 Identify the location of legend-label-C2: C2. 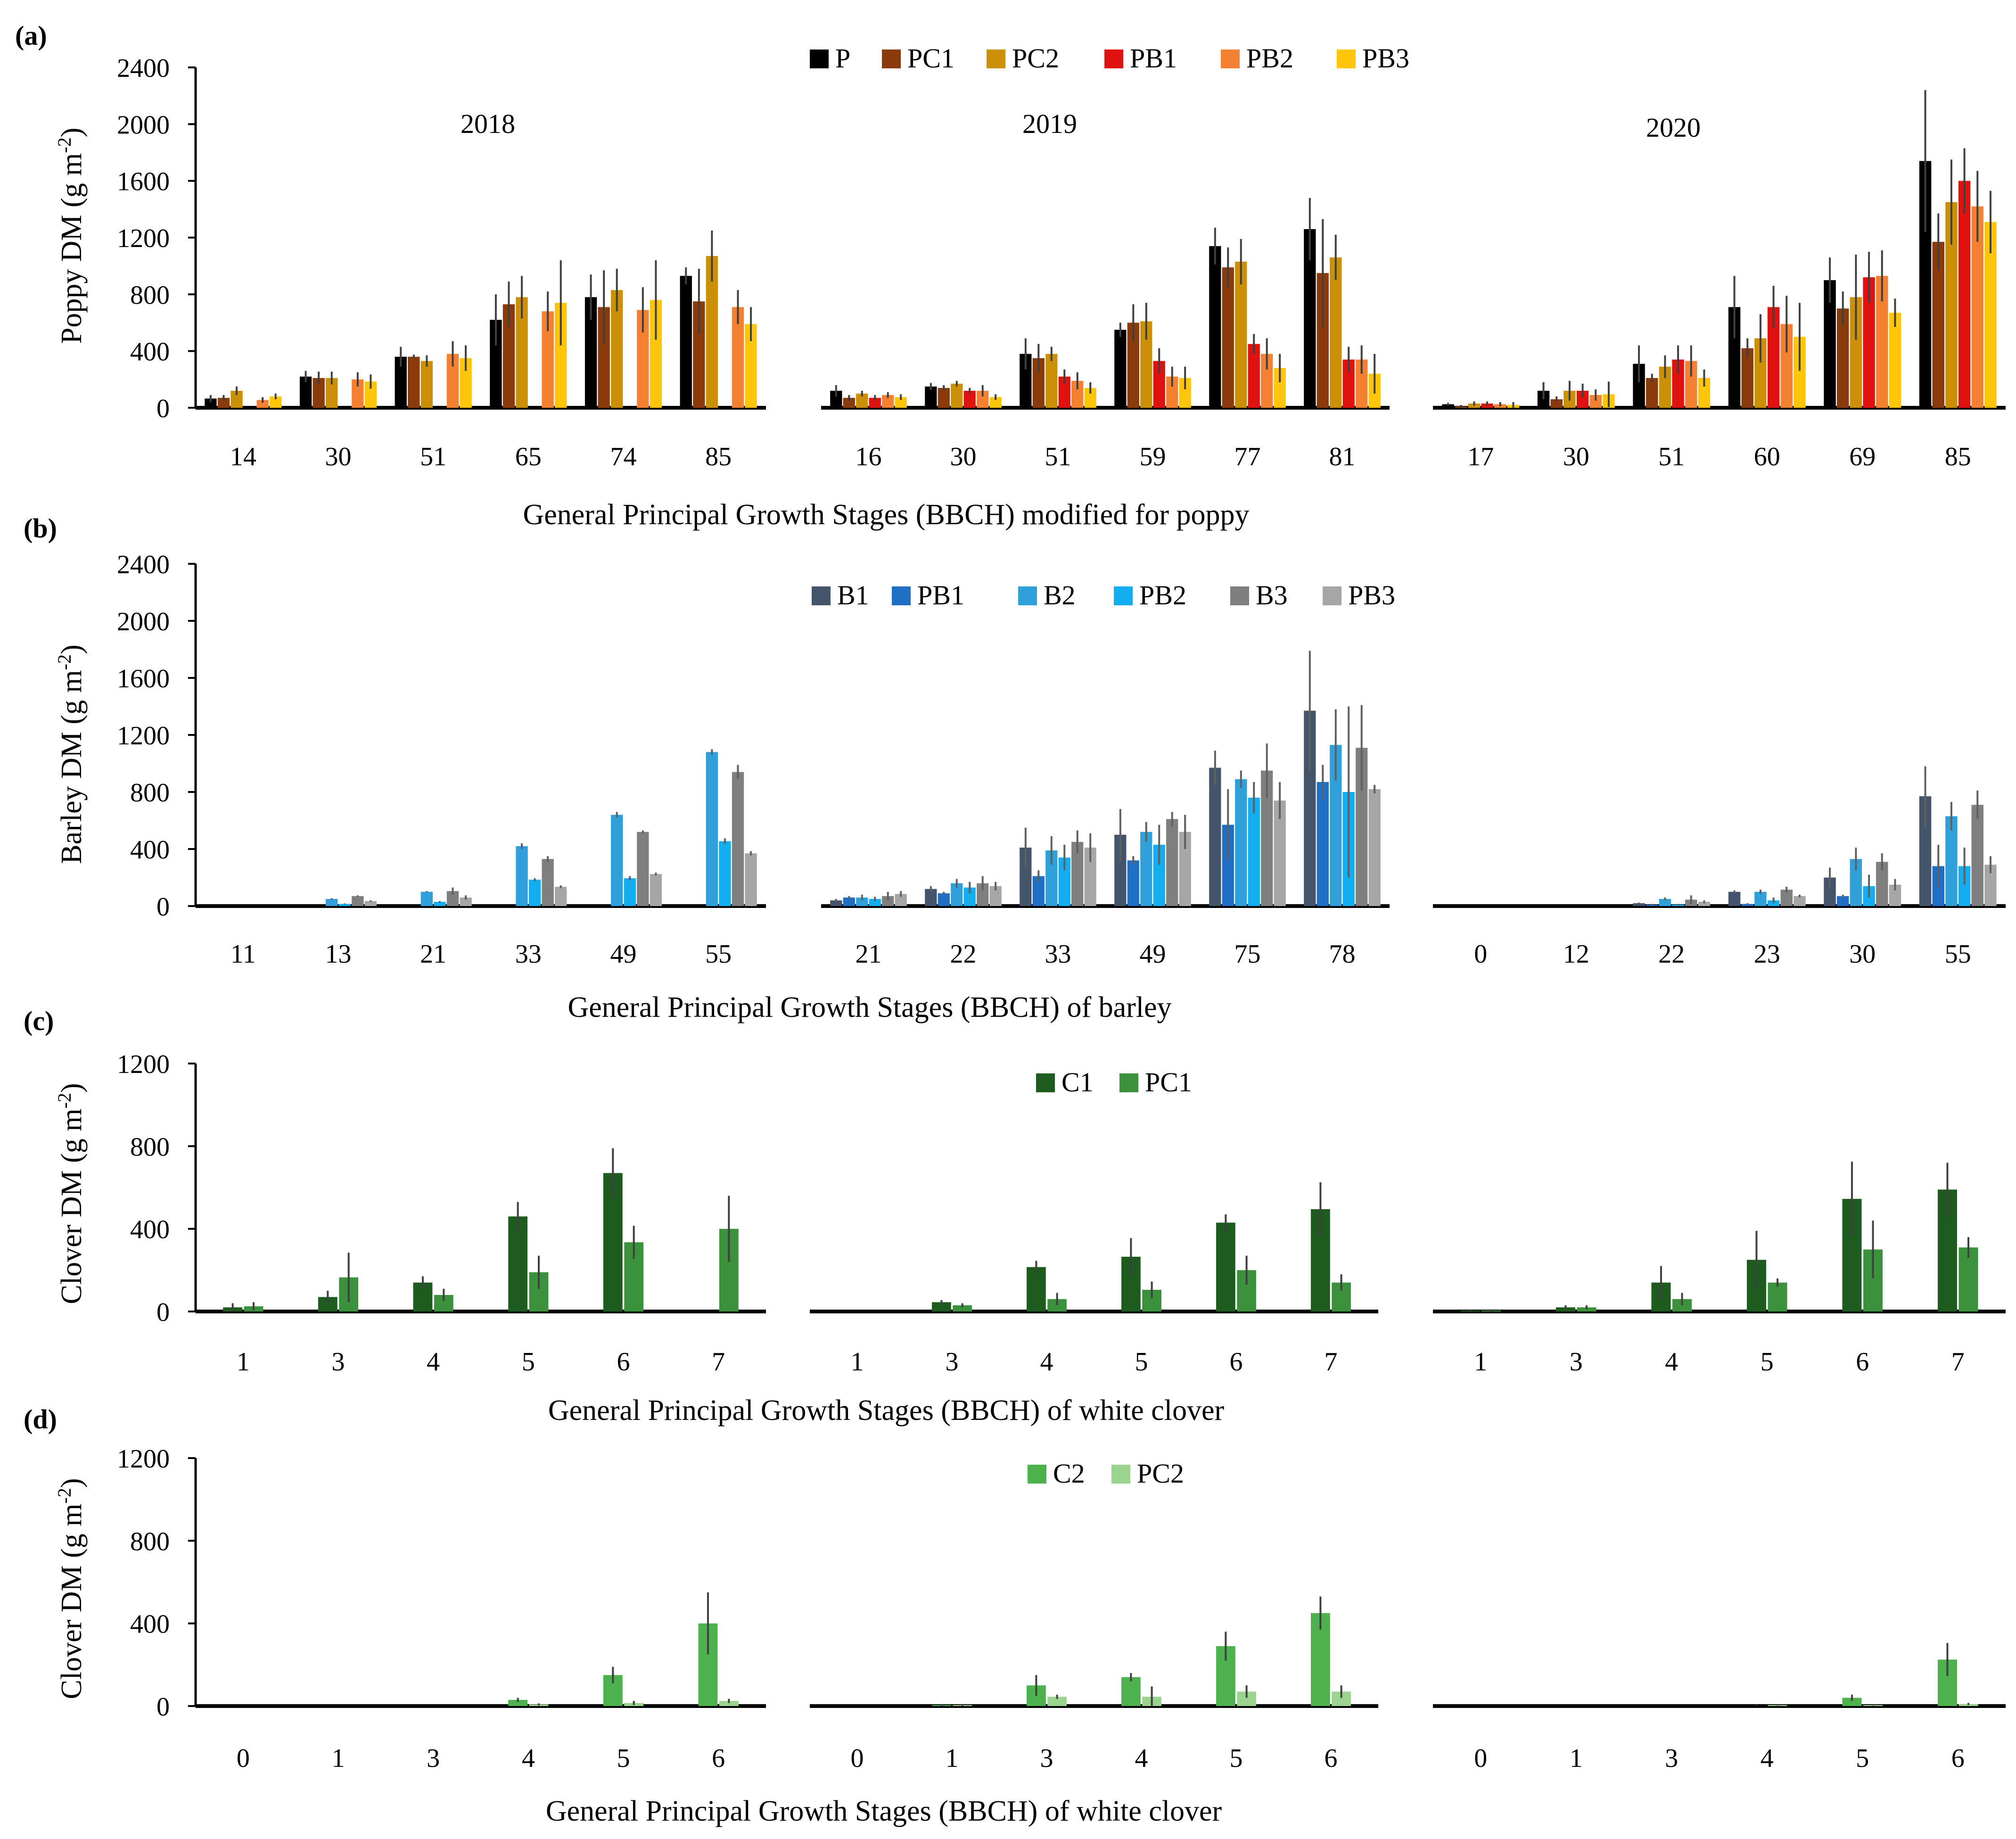
(1069, 1473).